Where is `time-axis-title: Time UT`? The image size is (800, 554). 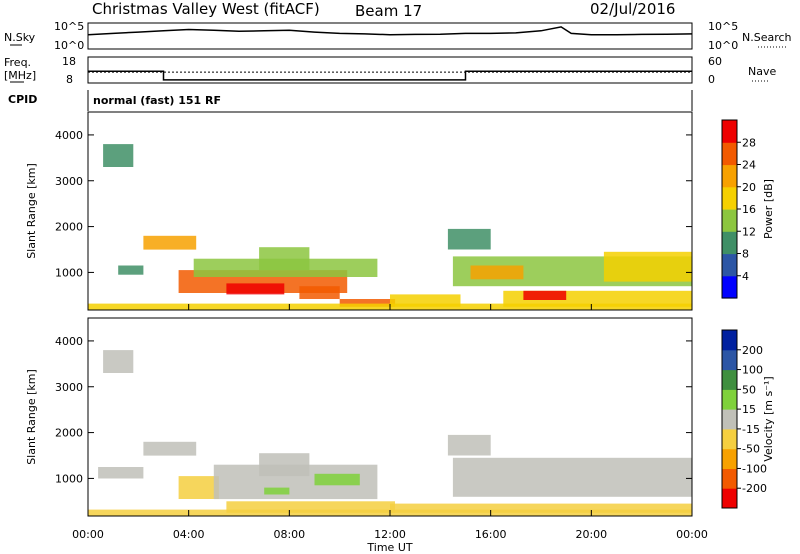 time-axis-title: Time UT is located at coordinates (389, 547).